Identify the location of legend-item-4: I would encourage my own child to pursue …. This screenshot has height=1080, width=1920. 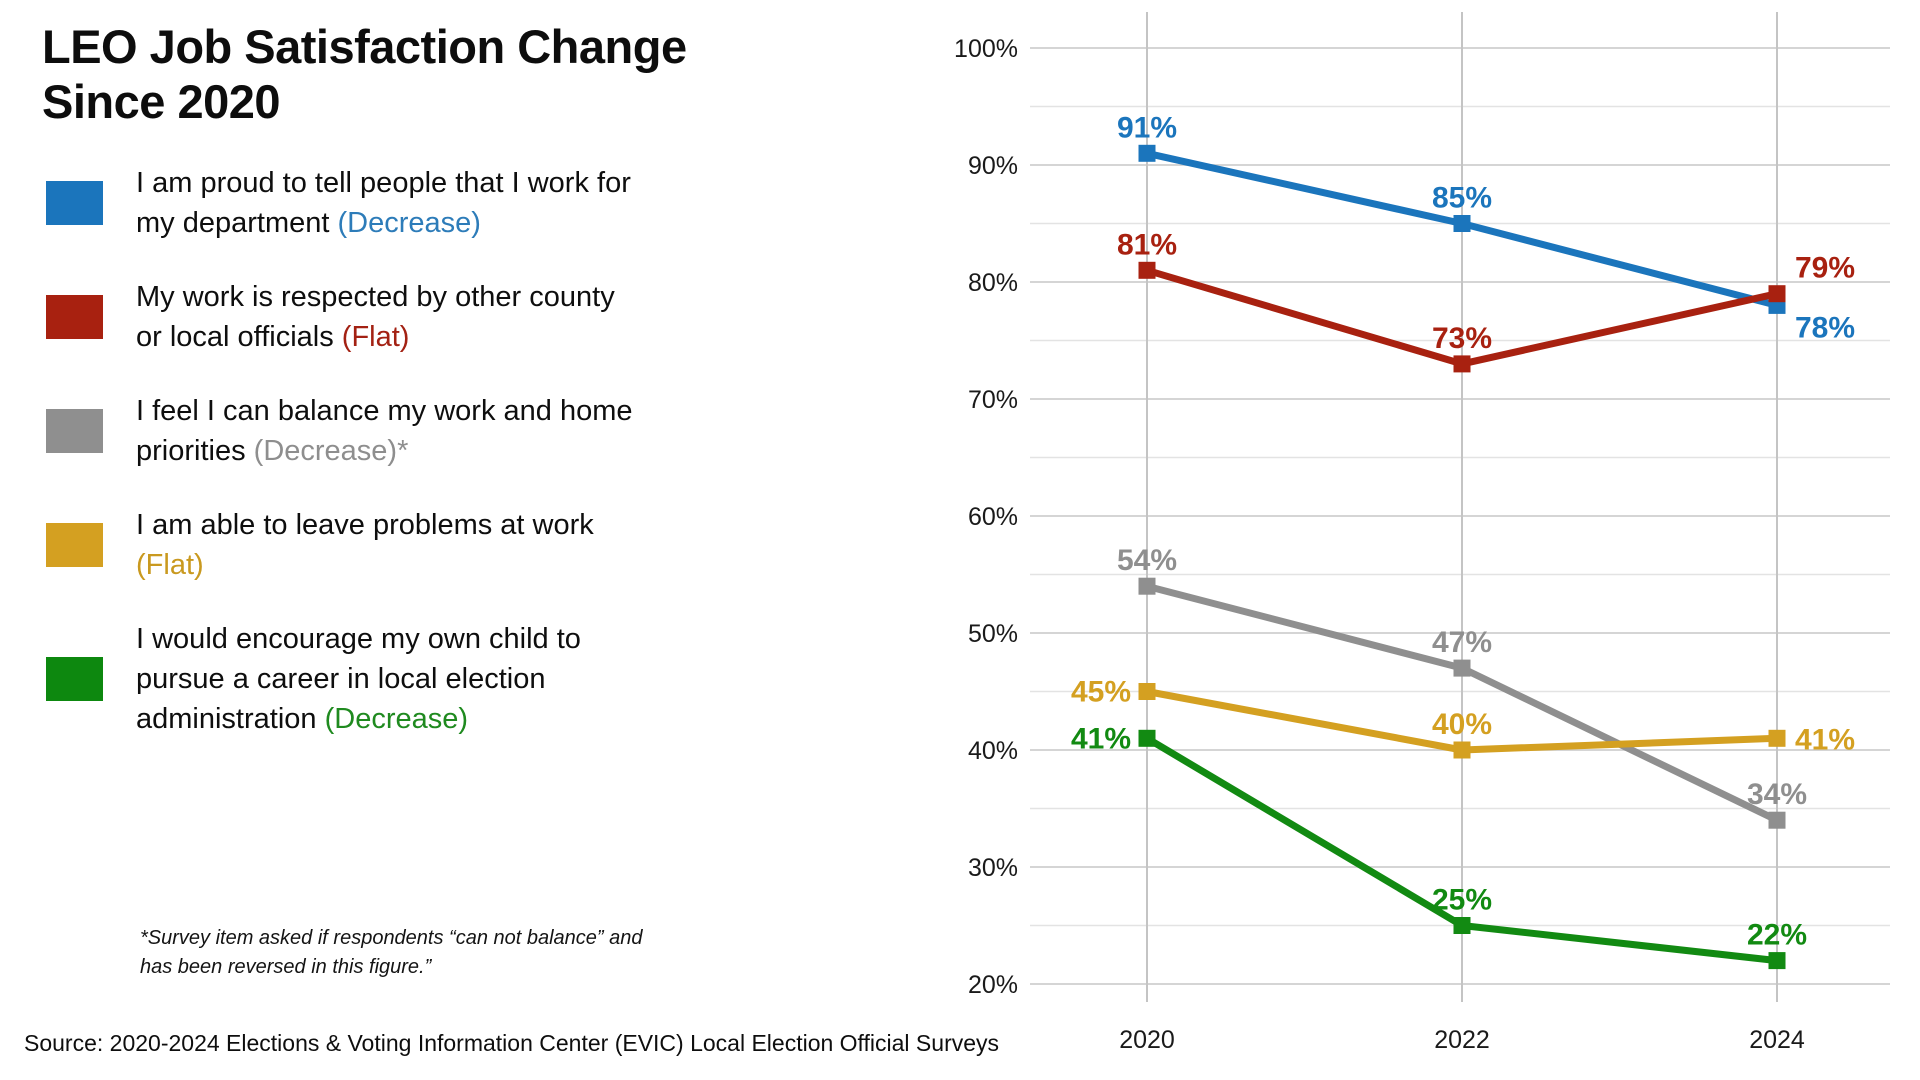
(391, 679).